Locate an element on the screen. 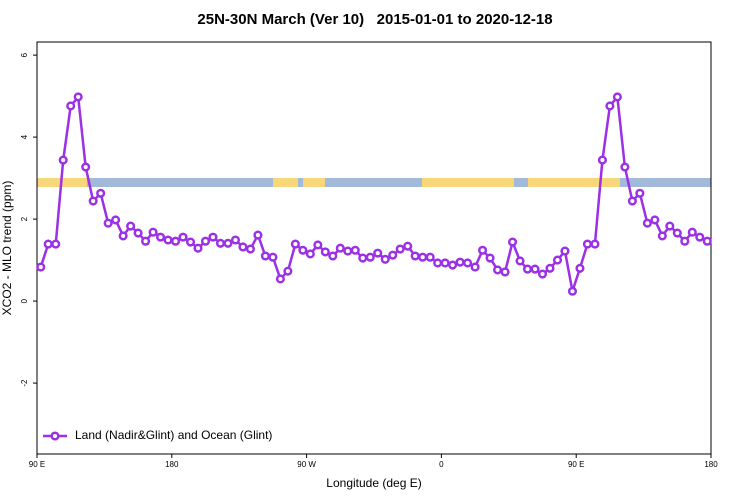 Image resolution: width=750 pixels, height=500 pixels. y-tick-label: 2 is located at coordinates (24, 218).